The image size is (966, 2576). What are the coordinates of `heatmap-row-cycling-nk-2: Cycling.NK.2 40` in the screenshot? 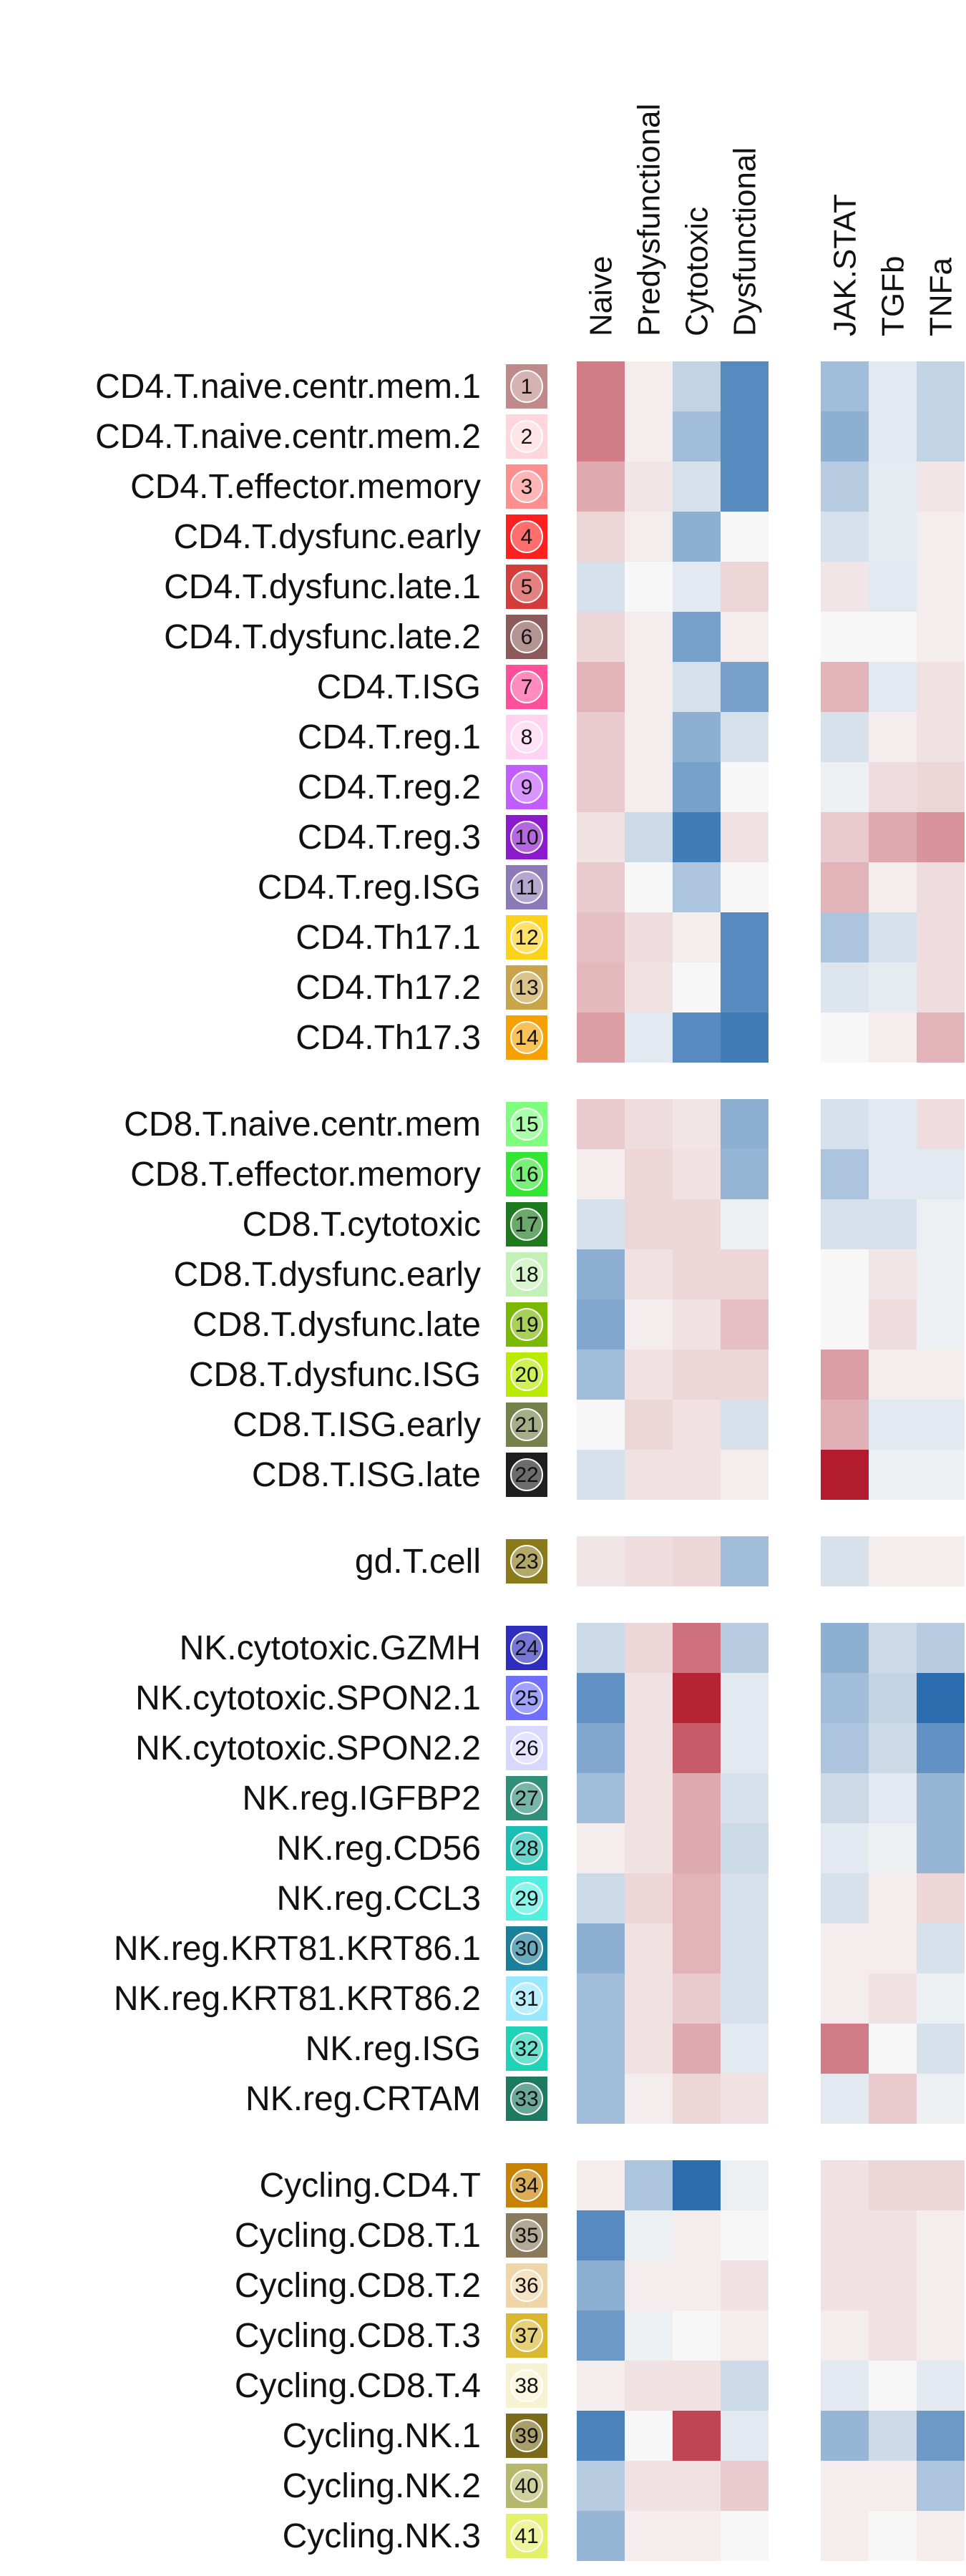 It's located at (624, 2486).